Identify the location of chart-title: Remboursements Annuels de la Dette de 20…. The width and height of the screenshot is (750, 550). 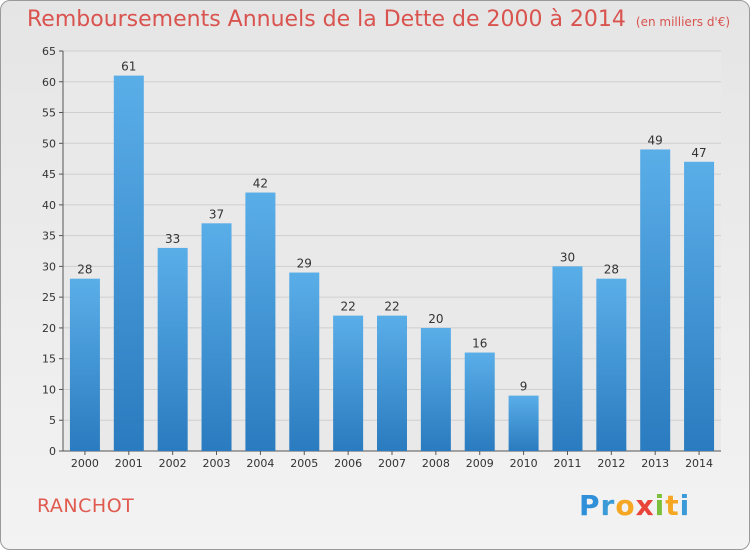
(378, 19).